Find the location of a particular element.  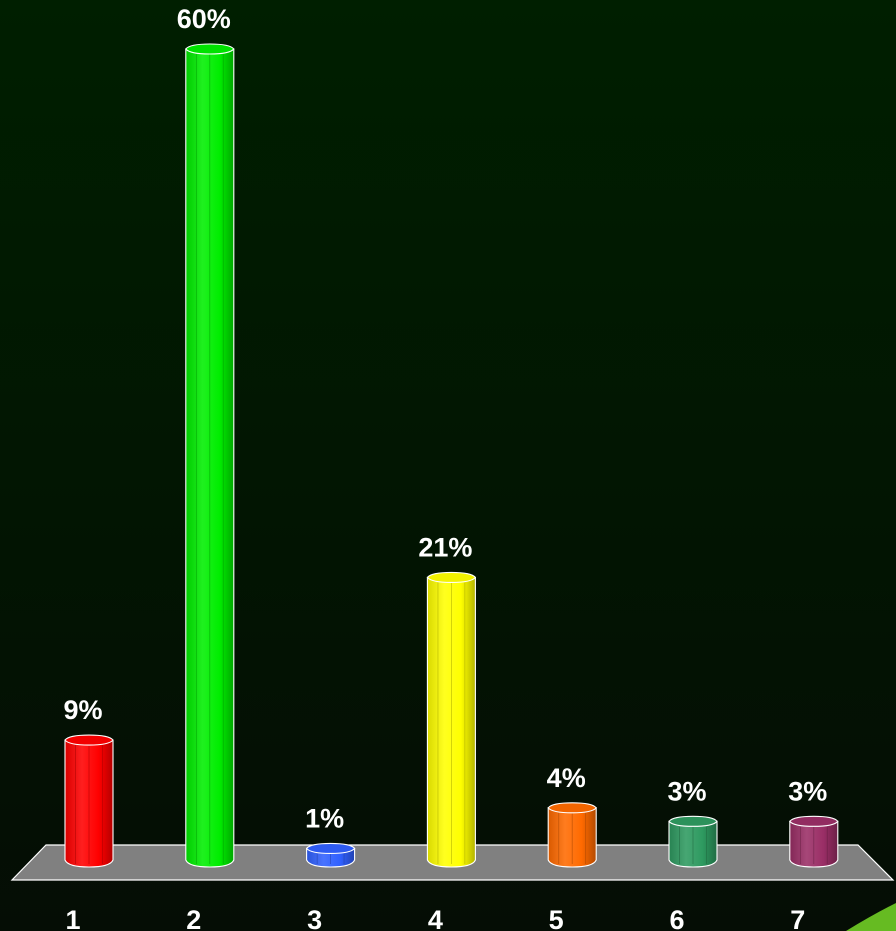

value-label-1: 9% is located at coordinates (82, 710).